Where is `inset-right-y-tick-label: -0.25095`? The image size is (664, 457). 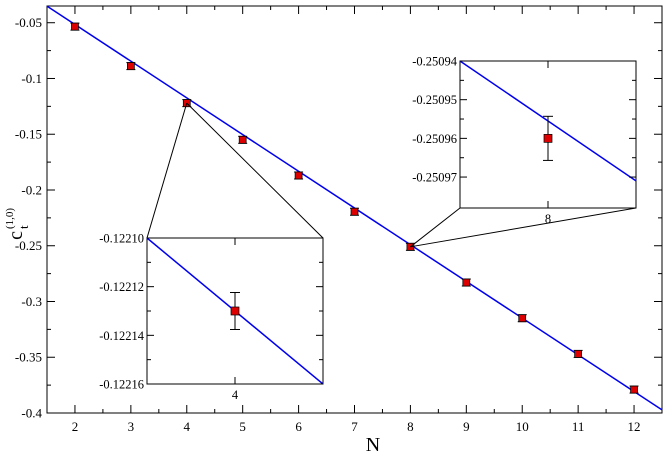 inset-right-y-tick-label: -0.25095 is located at coordinates (434, 100).